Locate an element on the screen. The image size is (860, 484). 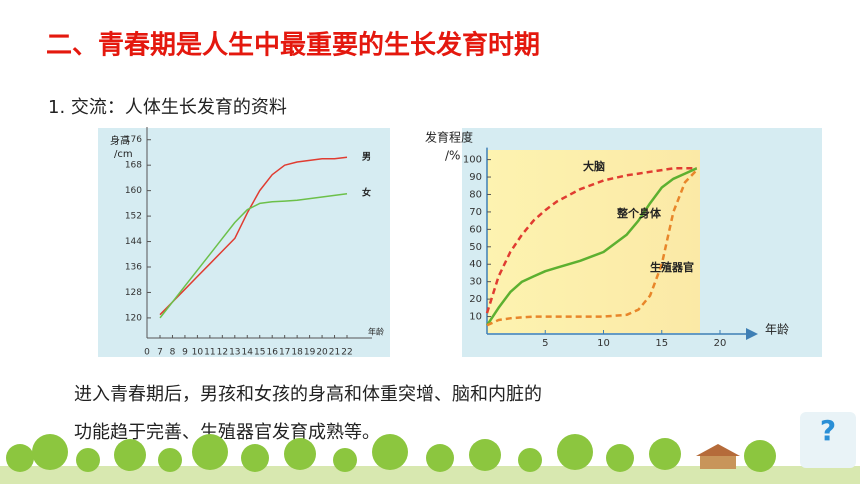
x-tick-label: 16 is located at coordinates (272, 353).